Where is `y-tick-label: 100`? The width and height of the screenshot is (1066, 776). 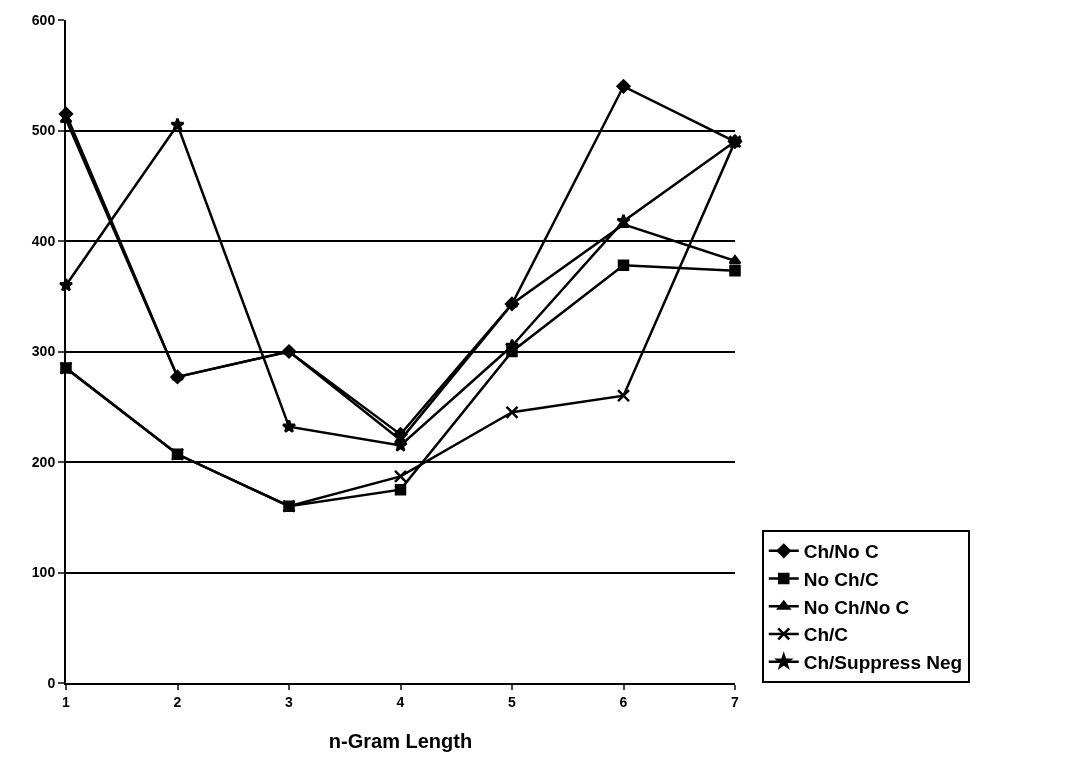 y-tick-label: 100 is located at coordinates (43, 572).